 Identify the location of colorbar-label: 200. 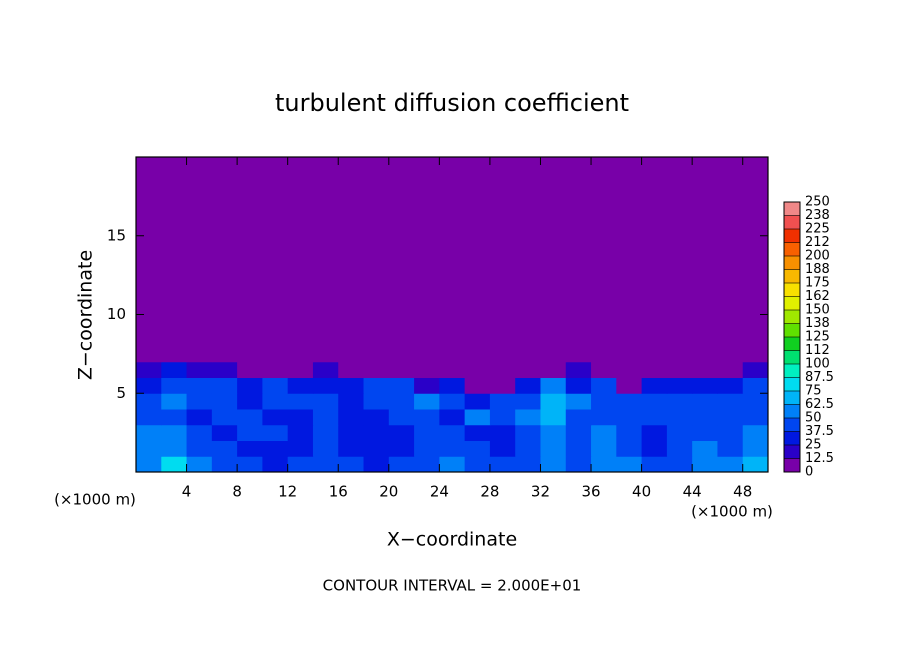
(817, 256).